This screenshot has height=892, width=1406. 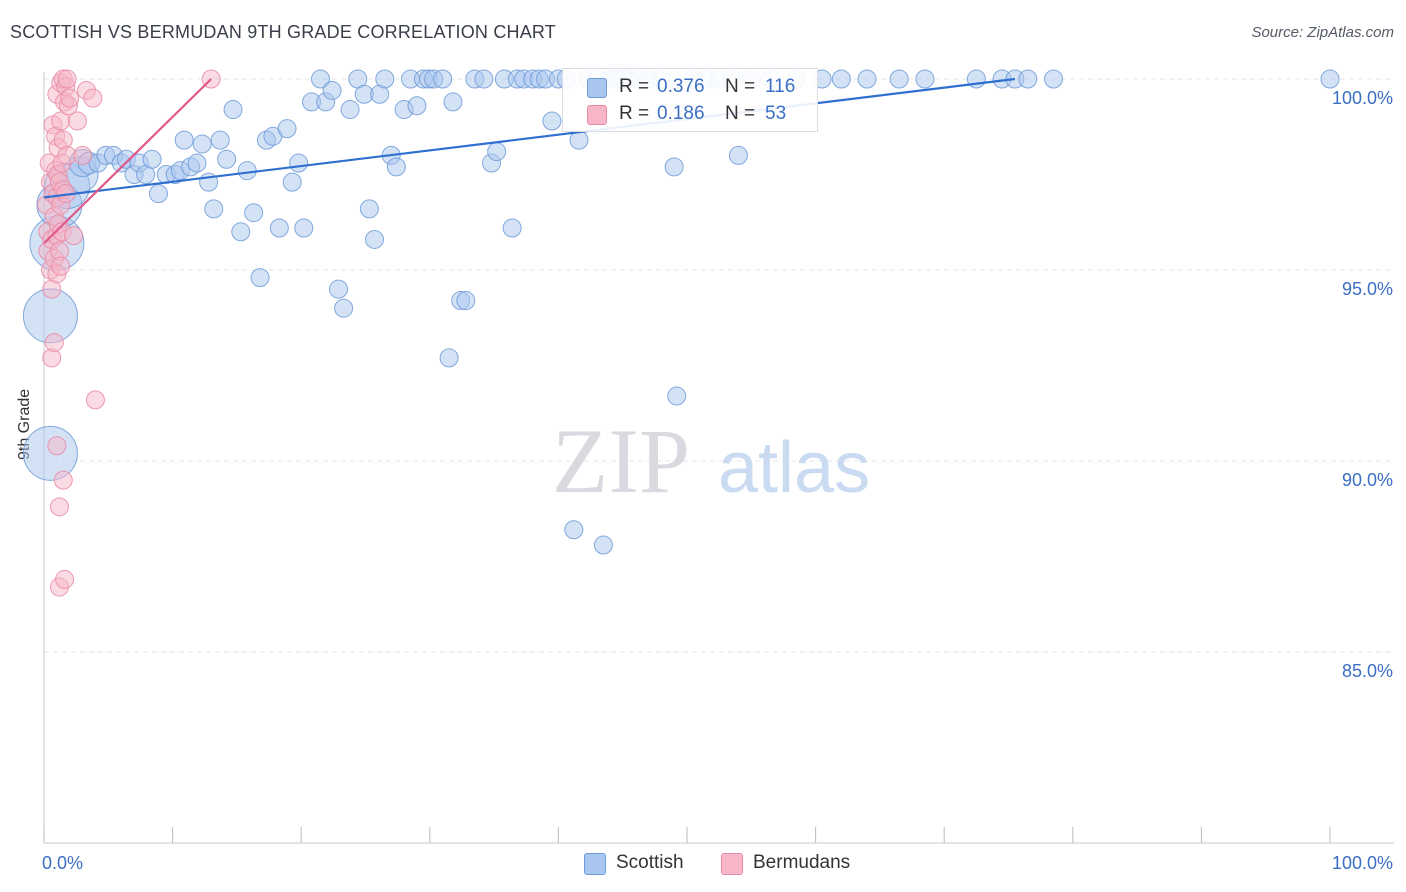 What do you see at coordinates (1367, 289) in the screenshot?
I see `y-tick-label: 95.0%` at bounding box center [1367, 289].